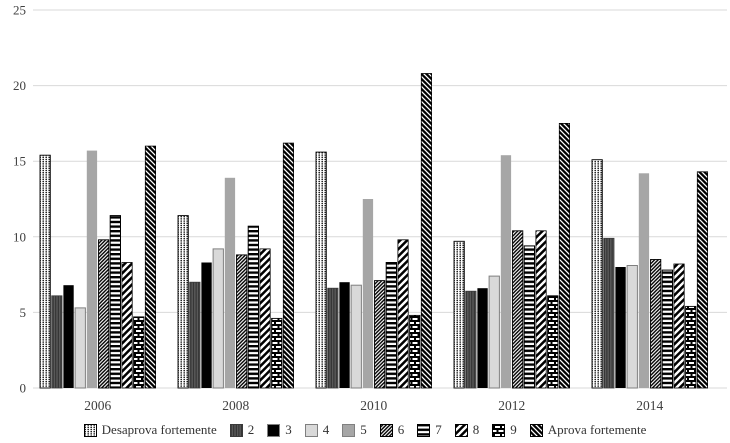 This screenshot has height=443, width=730. What do you see at coordinates (326, 429) in the screenshot?
I see `legend-label: 4` at bounding box center [326, 429].